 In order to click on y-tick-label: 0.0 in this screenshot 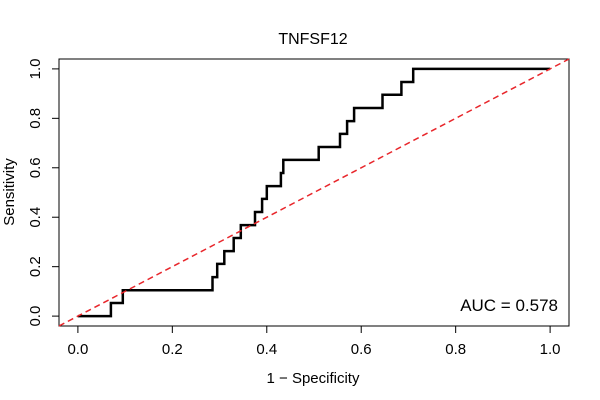, I will do `click(35, 316)`.